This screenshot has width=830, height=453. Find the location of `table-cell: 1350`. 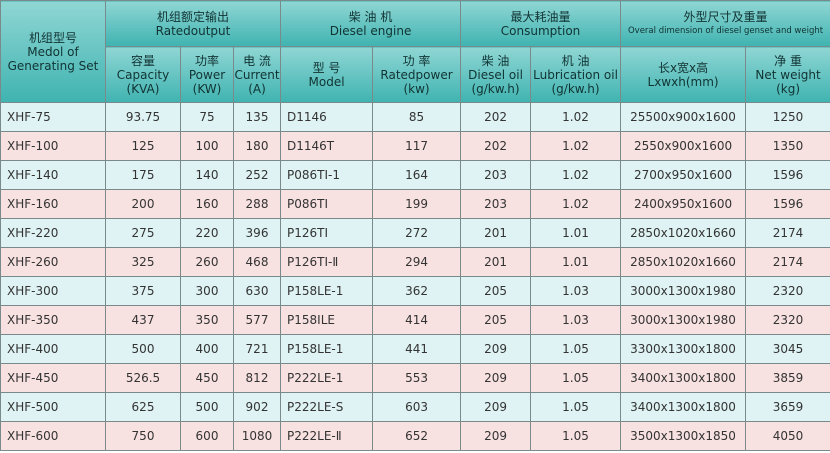

table-cell: 1350 is located at coordinates (787, 146).